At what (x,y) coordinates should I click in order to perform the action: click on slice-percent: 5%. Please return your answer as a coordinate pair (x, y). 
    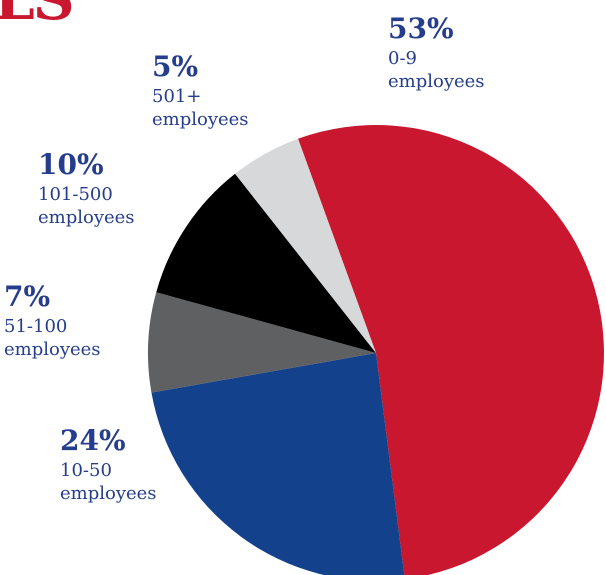
    Looking at the image, I should click on (175, 66).